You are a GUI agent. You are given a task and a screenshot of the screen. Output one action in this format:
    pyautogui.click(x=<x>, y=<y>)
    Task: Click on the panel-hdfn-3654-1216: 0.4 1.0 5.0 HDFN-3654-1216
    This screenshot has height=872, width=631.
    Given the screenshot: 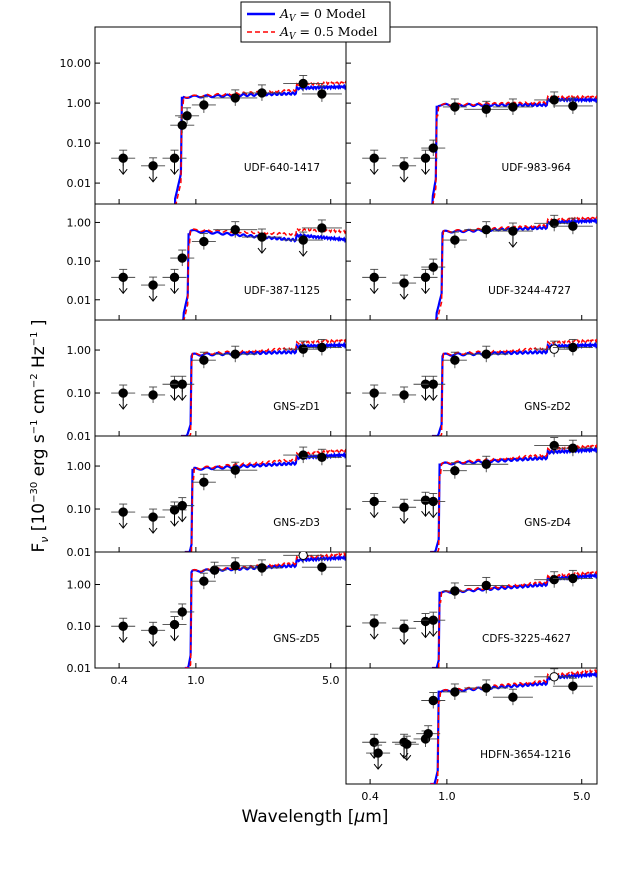 What is the action you would take?
    pyautogui.click(x=471, y=735)
    